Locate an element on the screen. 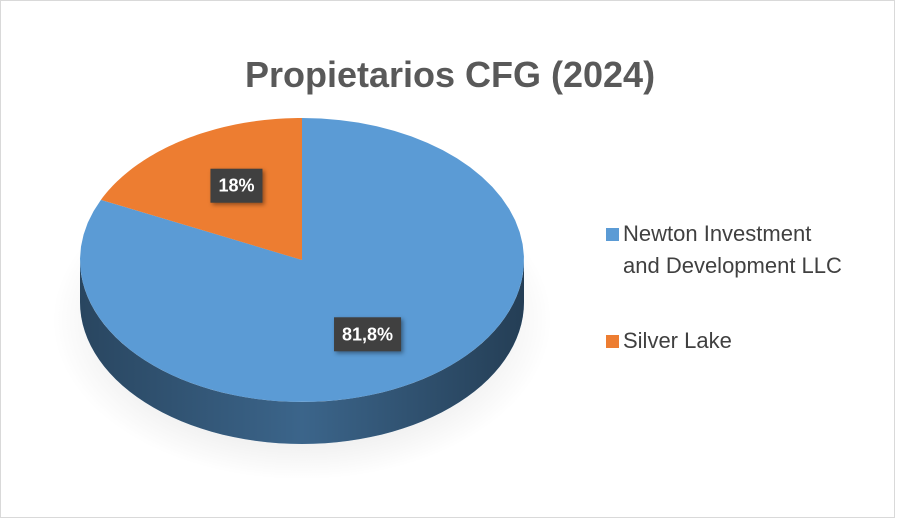  slice is located at coordinates (201, 189).